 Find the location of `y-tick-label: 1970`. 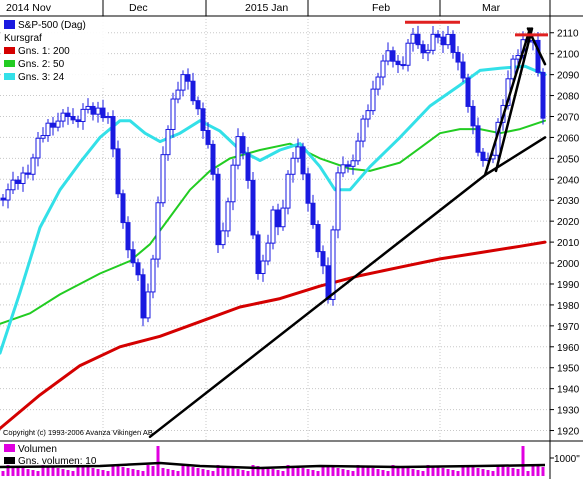

y-tick-label: 1970 is located at coordinates (568, 327).